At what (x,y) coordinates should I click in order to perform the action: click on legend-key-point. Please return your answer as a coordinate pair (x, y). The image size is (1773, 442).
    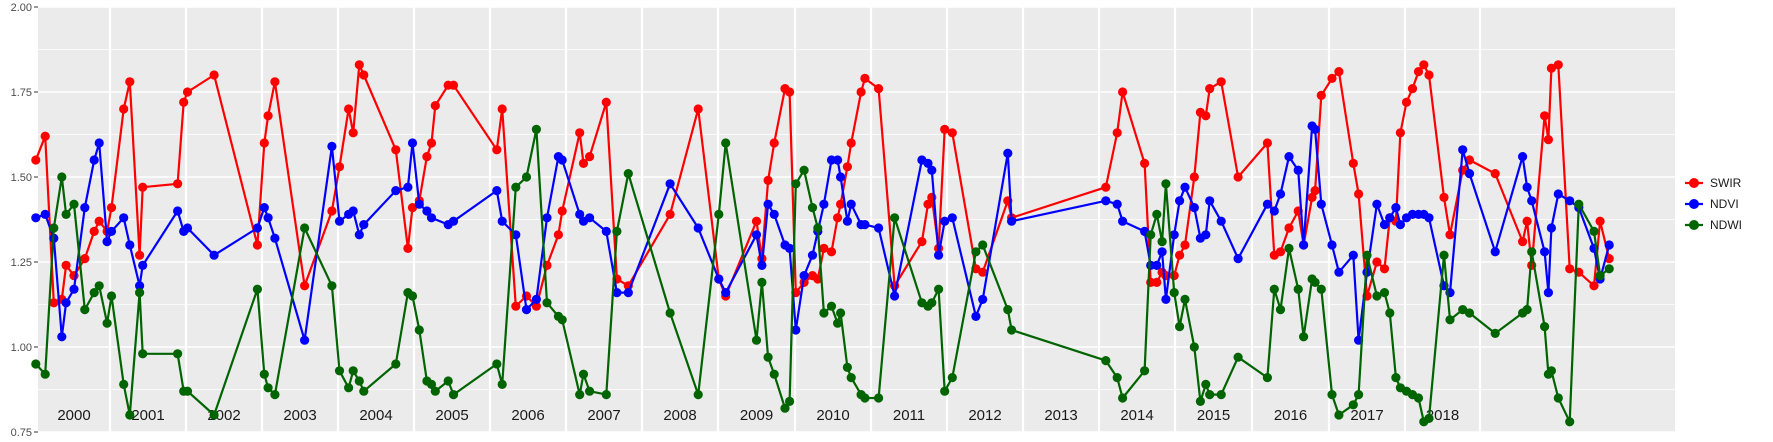
    Looking at the image, I should click on (1694, 204).